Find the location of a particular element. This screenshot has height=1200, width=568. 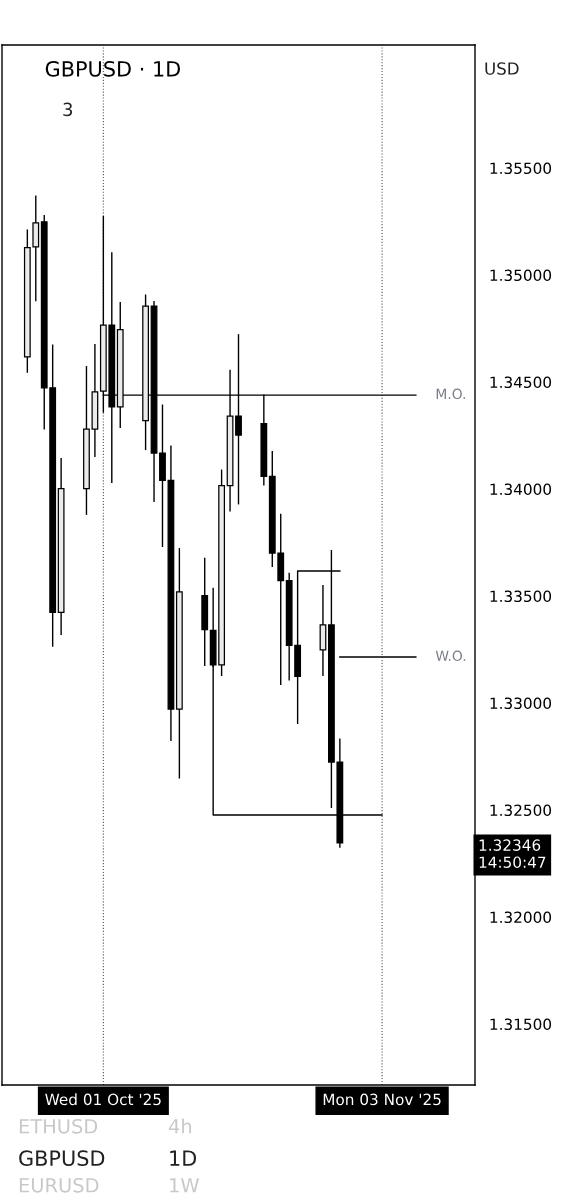

text: GBPUSD · 1D is located at coordinates (113, 68).